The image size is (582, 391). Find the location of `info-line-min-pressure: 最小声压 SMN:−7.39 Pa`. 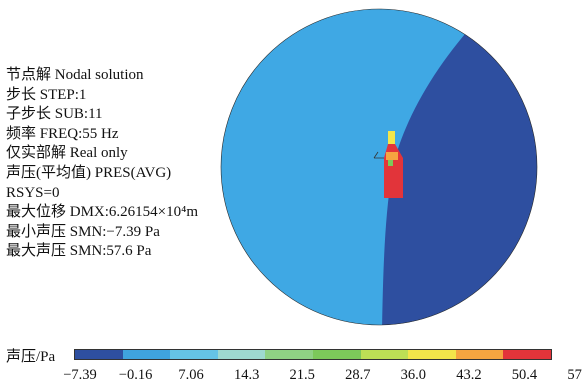

info-line-min-pressure: 最小声压 SMN:−7.39 Pa is located at coordinates (83, 231).